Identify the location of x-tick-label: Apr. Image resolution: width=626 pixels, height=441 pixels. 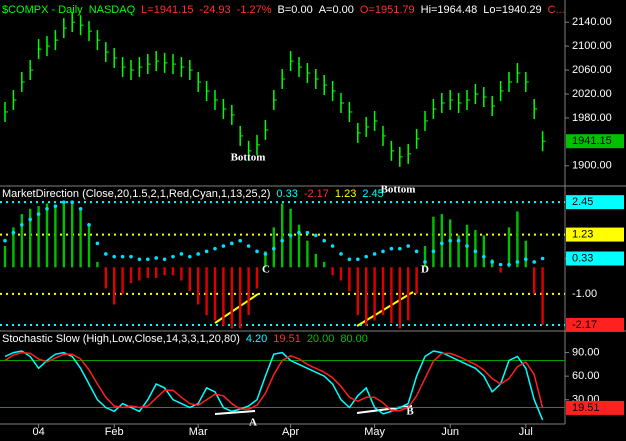
(290, 432).